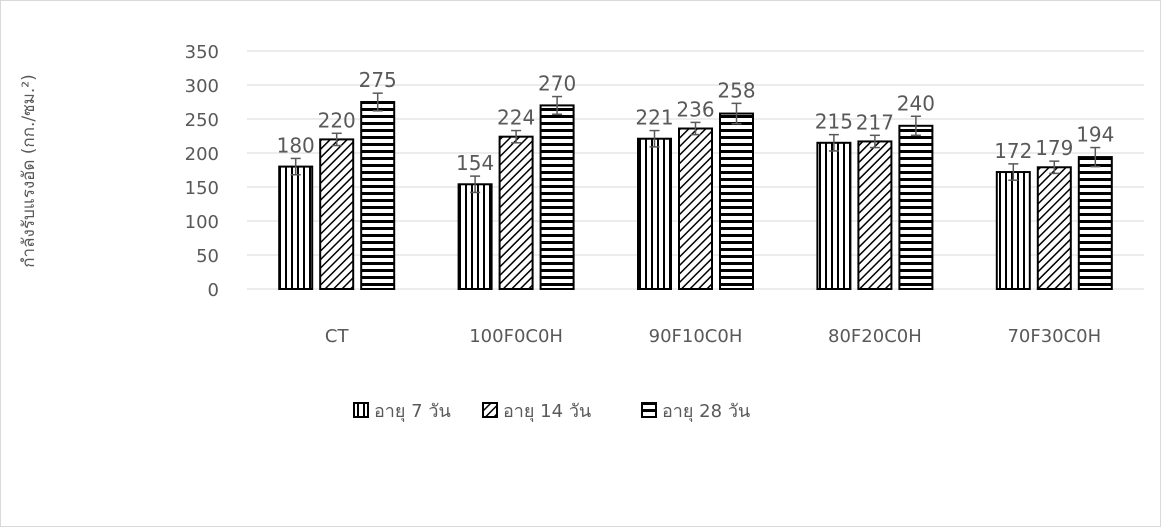 The height and width of the screenshot is (530, 1161). What do you see at coordinates (202, 222) in the screenshot?
I see `y-tick-label: 100` at bounding box center [202, 222].